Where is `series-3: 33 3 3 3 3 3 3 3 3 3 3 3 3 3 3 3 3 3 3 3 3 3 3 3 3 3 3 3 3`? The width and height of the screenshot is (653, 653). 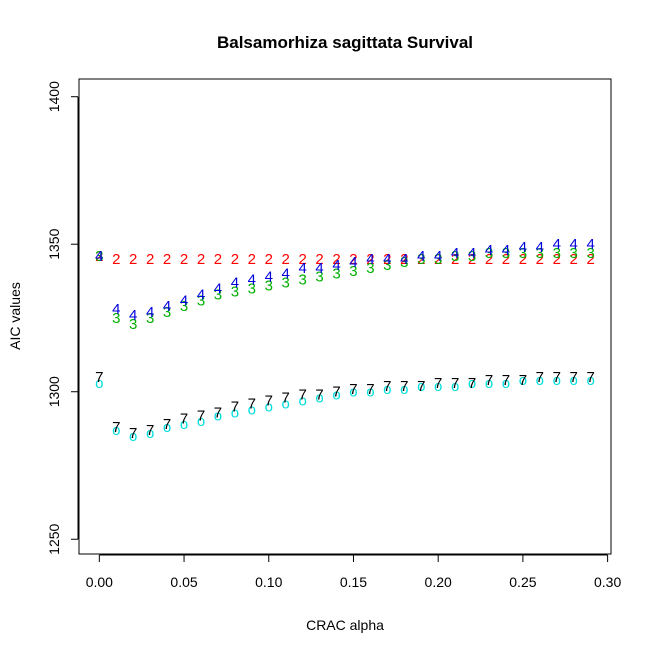
series-3: 33 3 3 3 3 3 3 3 3 3 3 3 3 3 3 3 3 3 3 3 3 3 3 3 3 3 3 3 3 is located at coordinates (345, 289).